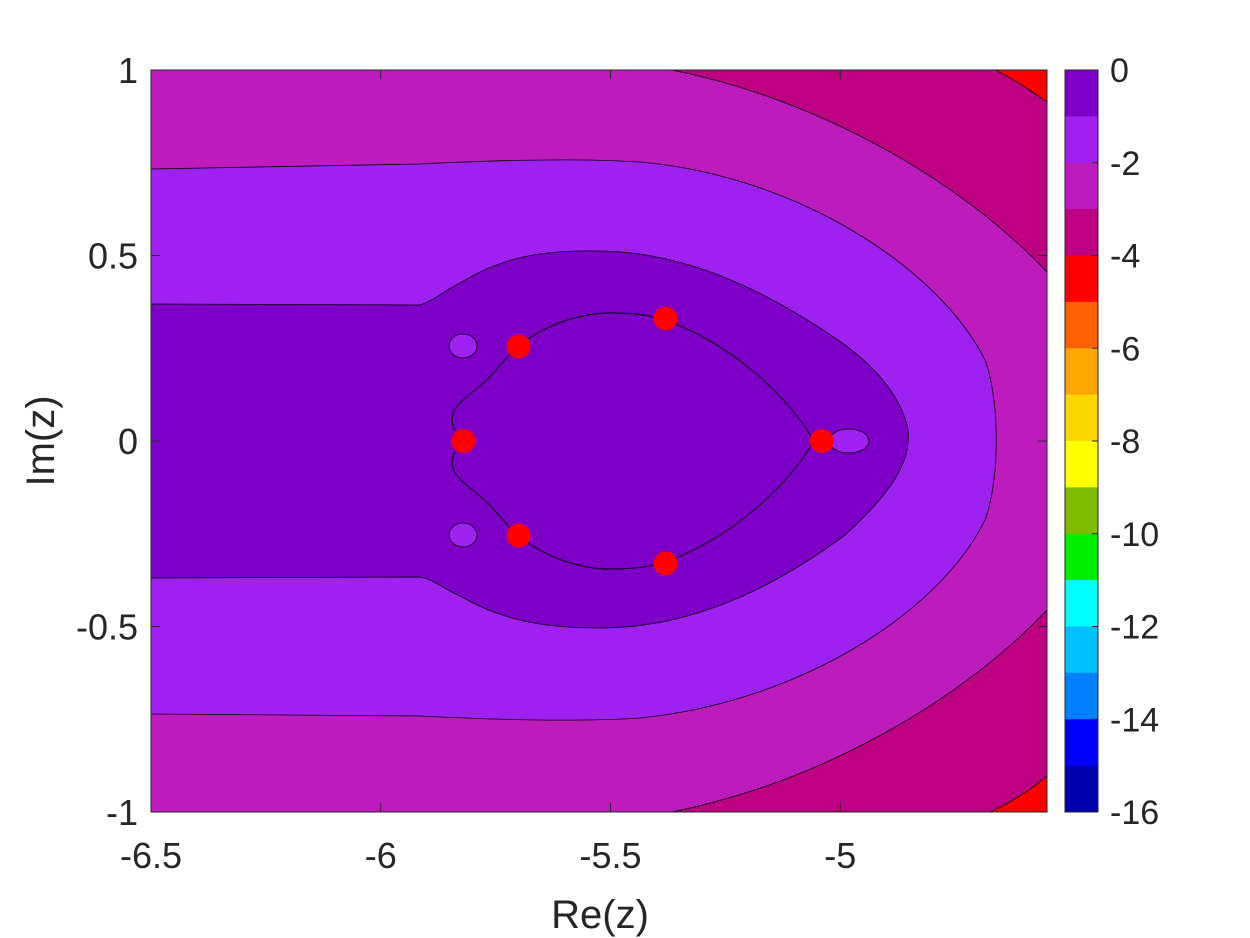 This screenshot has height=938, width=1250. What do you see at coordinates (128, 441) in the screenshot?
I see `y-tick-label: 0` at bounding box center [128, 441].